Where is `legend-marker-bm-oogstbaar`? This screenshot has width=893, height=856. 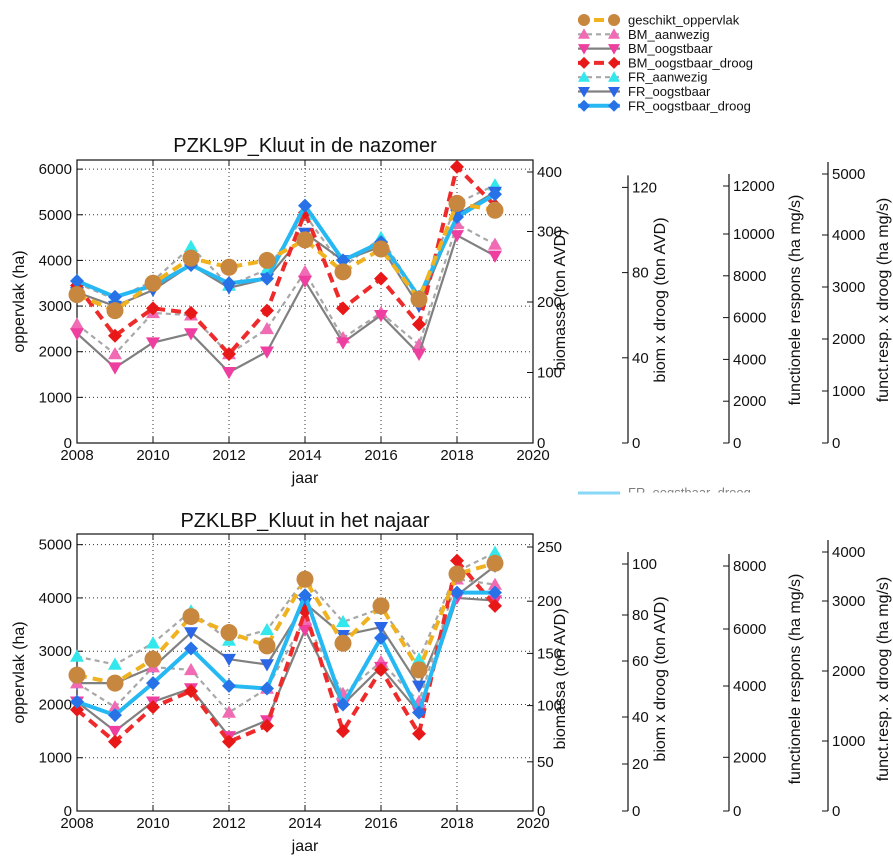 legend-marker-bm-oogstbaar is located at coordinates (584, 49).